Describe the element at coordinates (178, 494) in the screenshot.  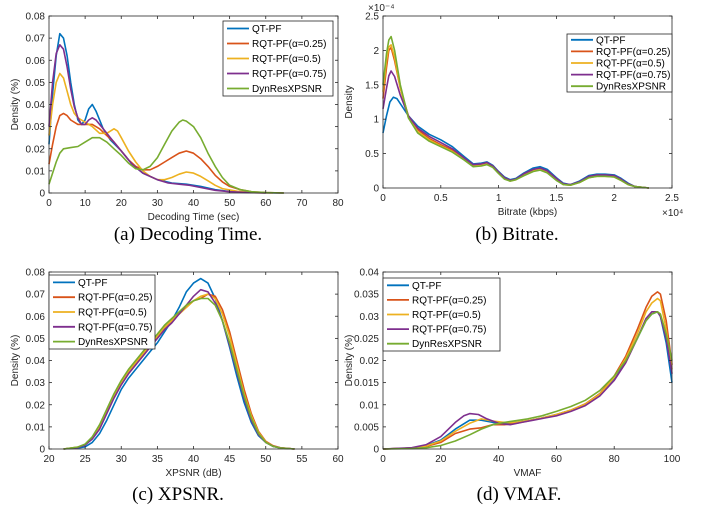
I see `panel-caption: (c) XPSNR.` at that location.